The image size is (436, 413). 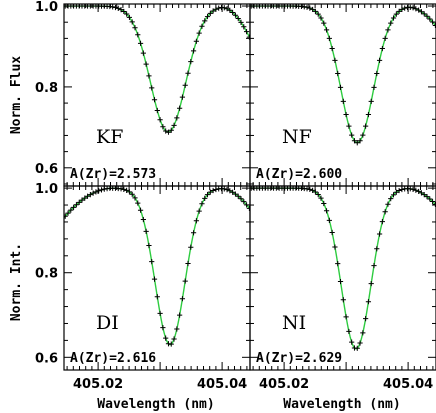 What do you see at coordinates (222, 384) in the screenshot?
I see `x-tick-label: 405.04` at bounding box center [222, 384].